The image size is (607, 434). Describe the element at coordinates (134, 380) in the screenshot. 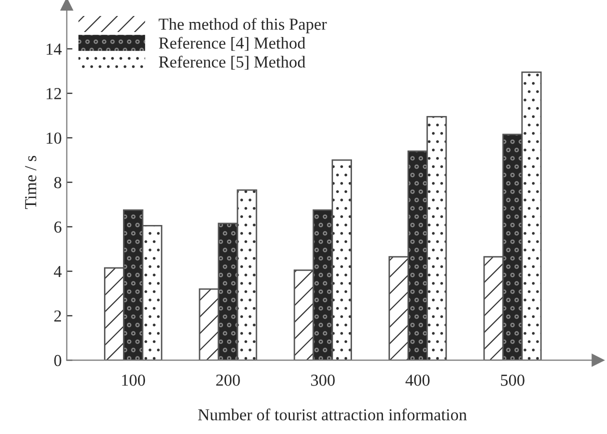

I see `x-tick-label: 100` at that location.